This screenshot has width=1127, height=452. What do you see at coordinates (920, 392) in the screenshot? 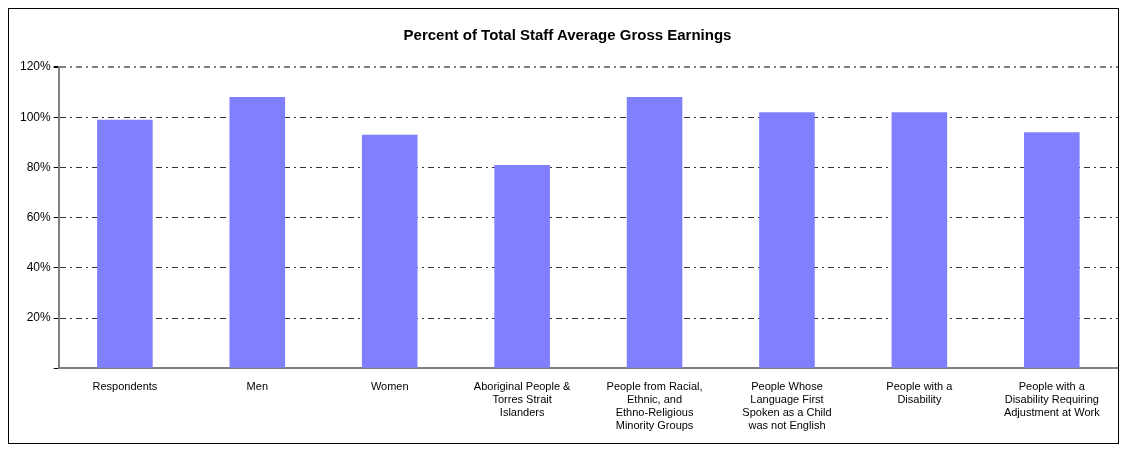
I see `x-tick-label: People with a Disability` at bounding box center [920, 392].